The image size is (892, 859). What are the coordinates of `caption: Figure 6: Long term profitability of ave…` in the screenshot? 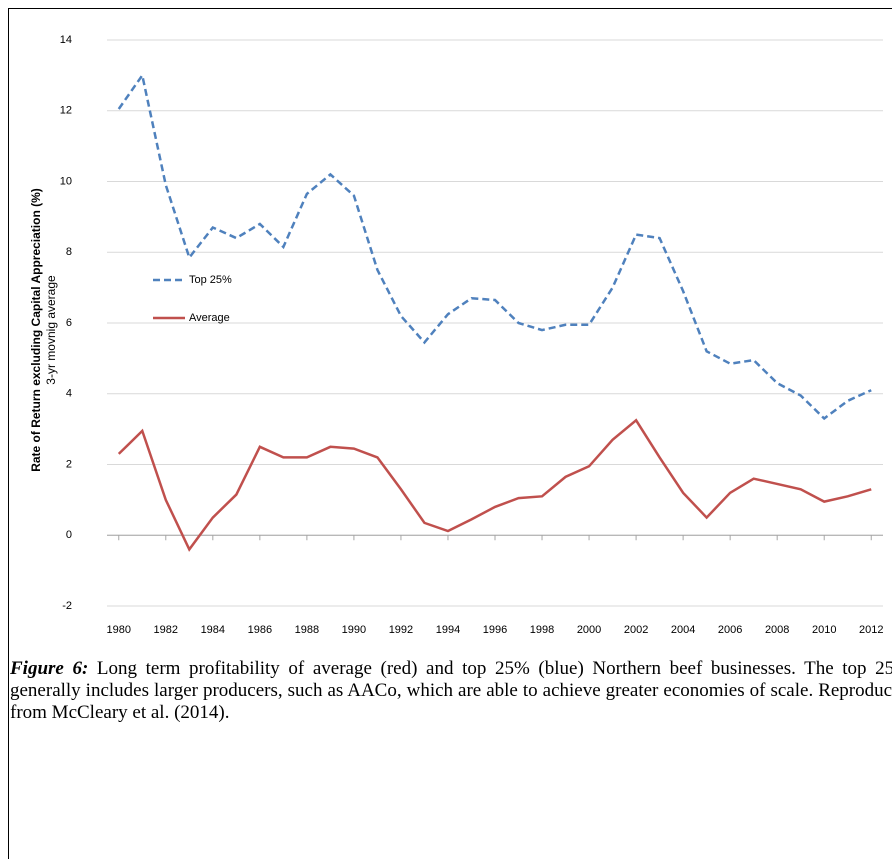 It's located at (451, 691).